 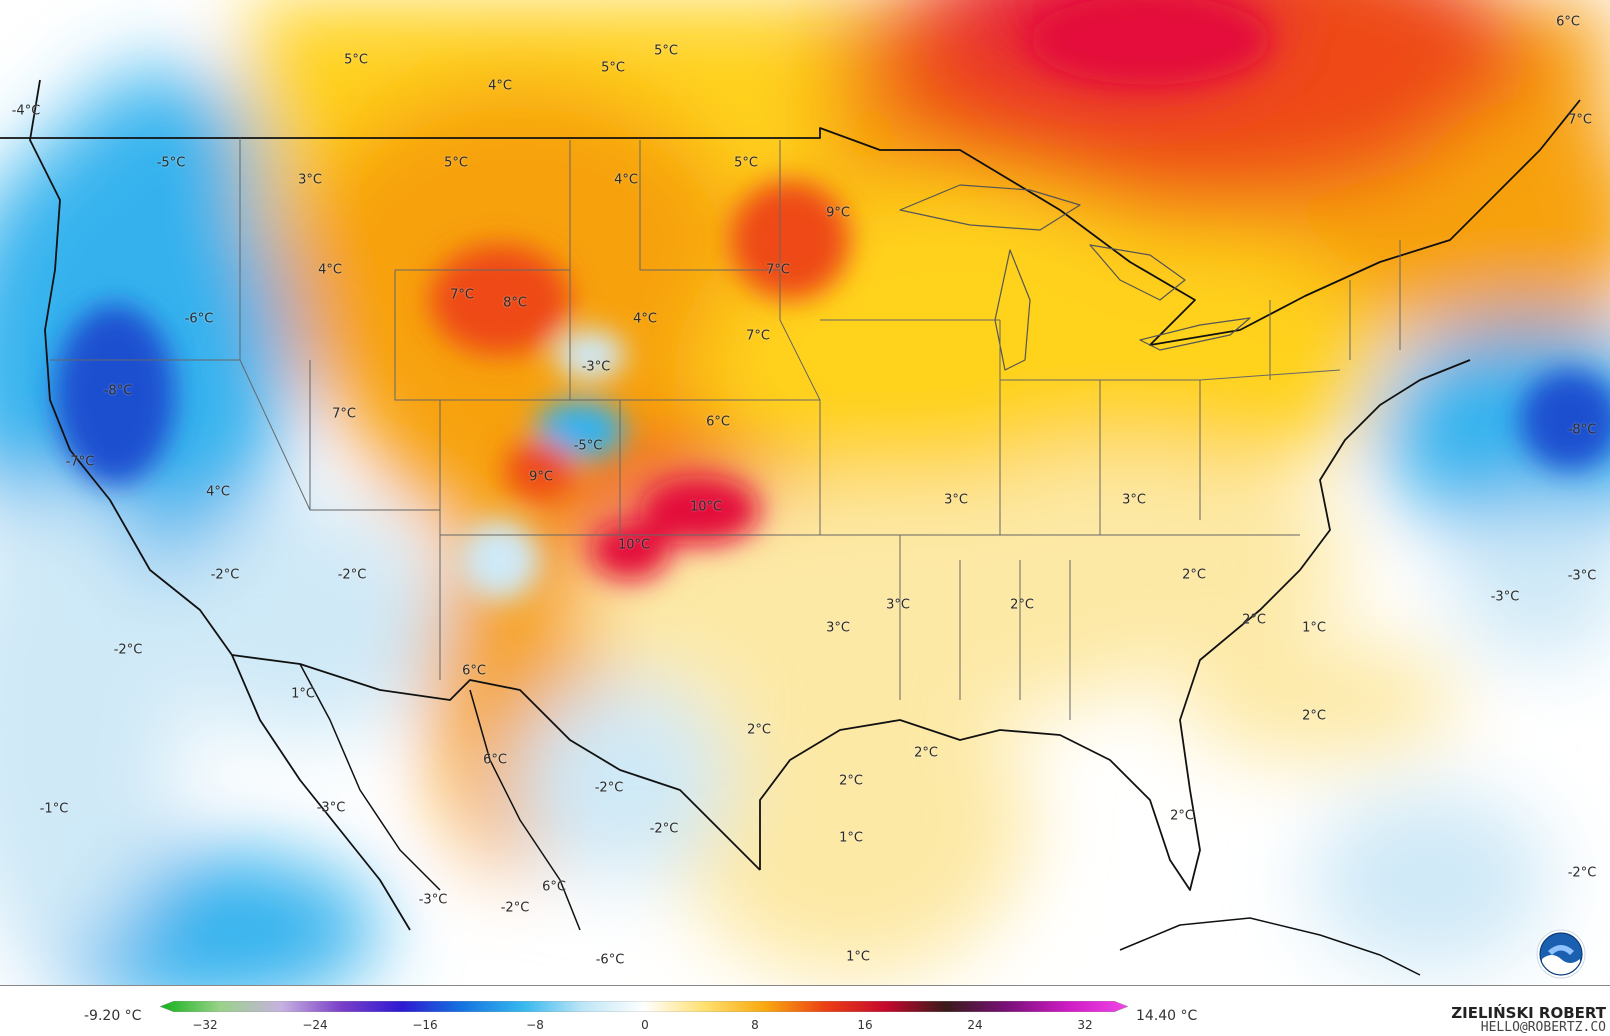 I want to click on colorbar-tick-label: 0, so click(x=645, y=1025).